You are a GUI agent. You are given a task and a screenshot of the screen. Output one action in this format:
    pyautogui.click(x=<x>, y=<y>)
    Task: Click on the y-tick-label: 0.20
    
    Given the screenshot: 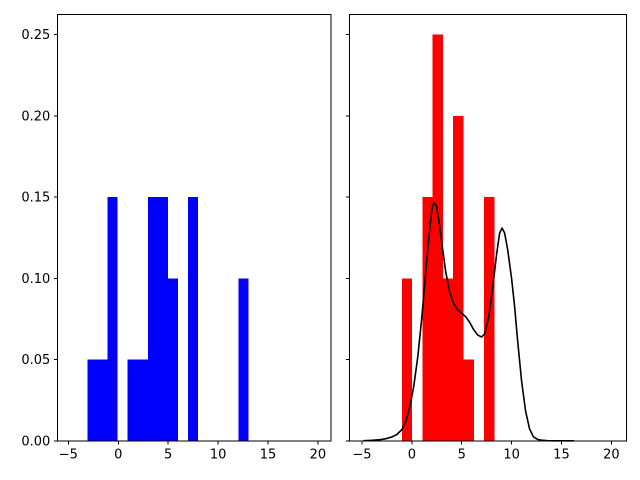 What is the action you would take?
    pyautogui.click(x=35, y=116)
    